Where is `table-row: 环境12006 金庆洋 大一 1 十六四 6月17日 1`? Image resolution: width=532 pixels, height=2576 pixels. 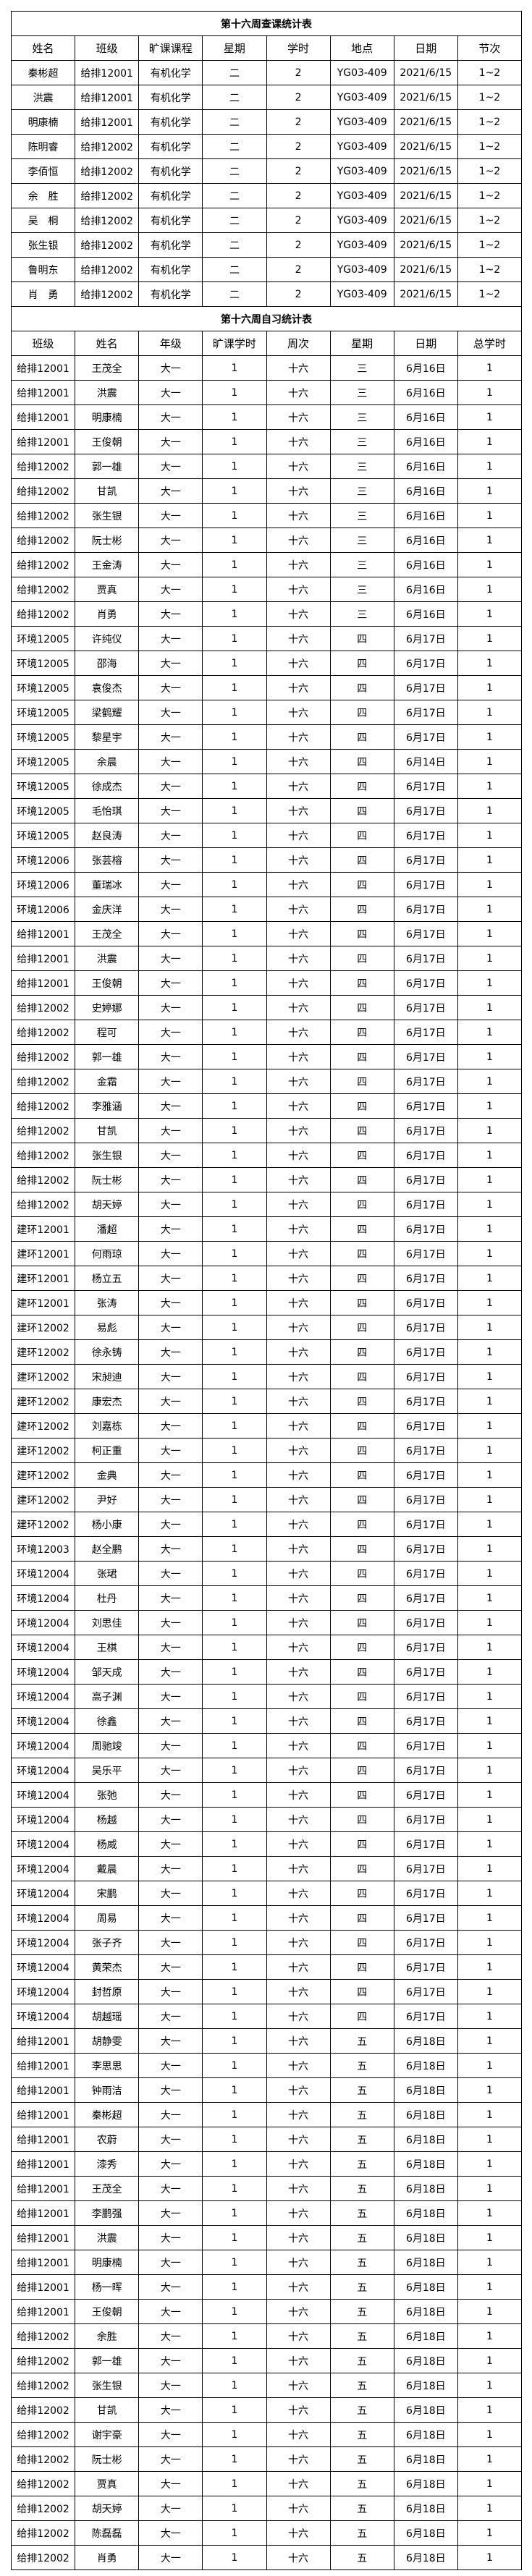
table-row: 环境12006 金庆洋 大一 1 十六四 6月17日 1 is located at coordinates (266, 909).